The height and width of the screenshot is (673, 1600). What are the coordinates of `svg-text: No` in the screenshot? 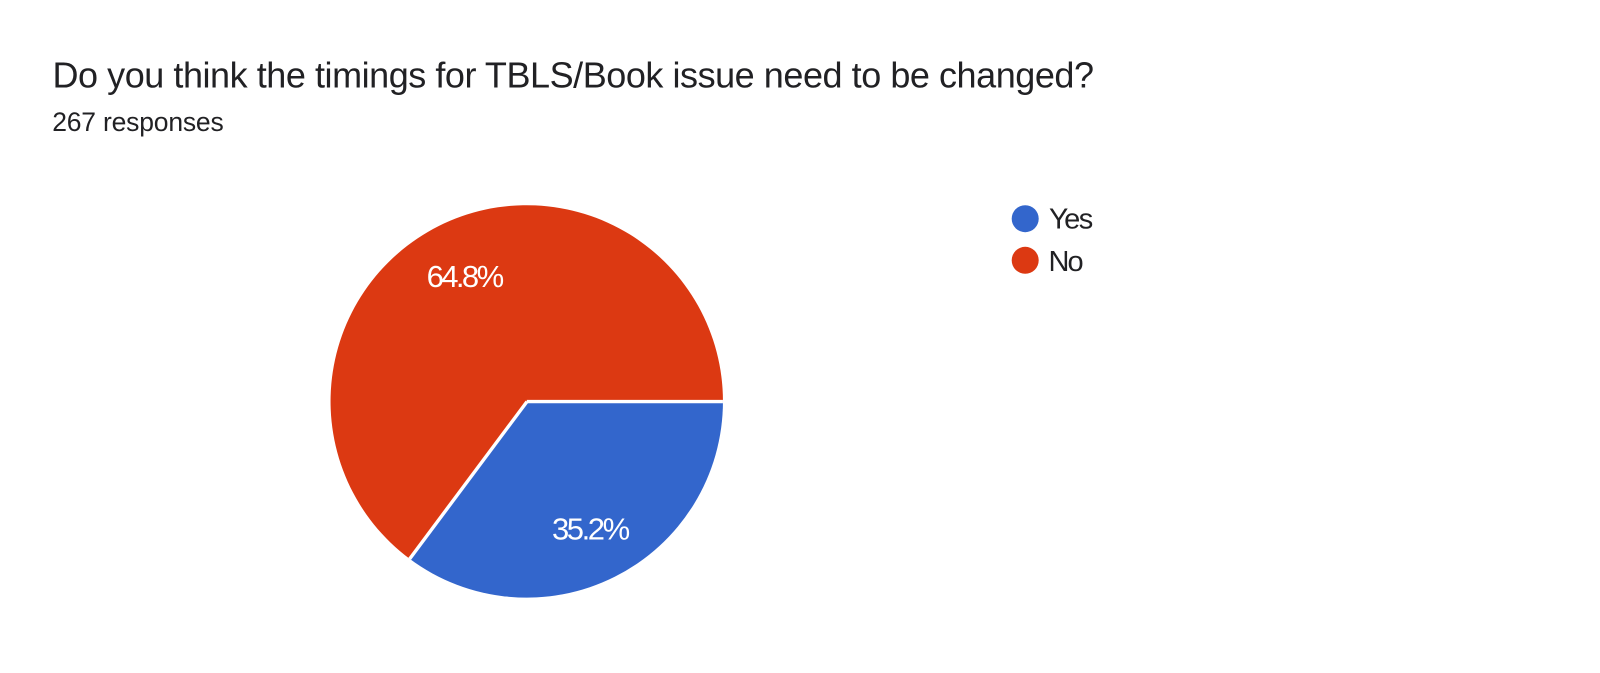 It's located at (1066, 262).